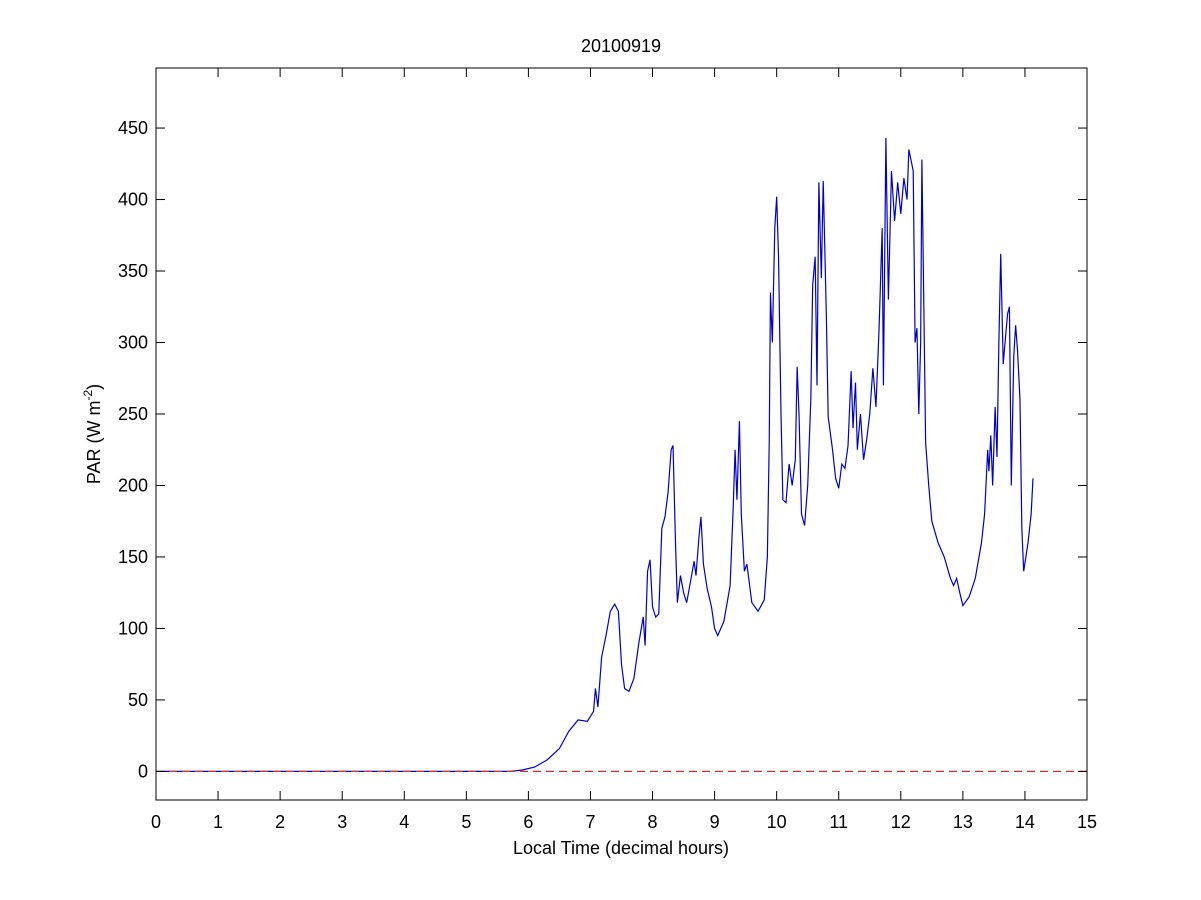  What do you see at coordinates (94, 443) in the screenshot?
I see `y-label-text: PAR (W m` at bounding box center [94, 443].